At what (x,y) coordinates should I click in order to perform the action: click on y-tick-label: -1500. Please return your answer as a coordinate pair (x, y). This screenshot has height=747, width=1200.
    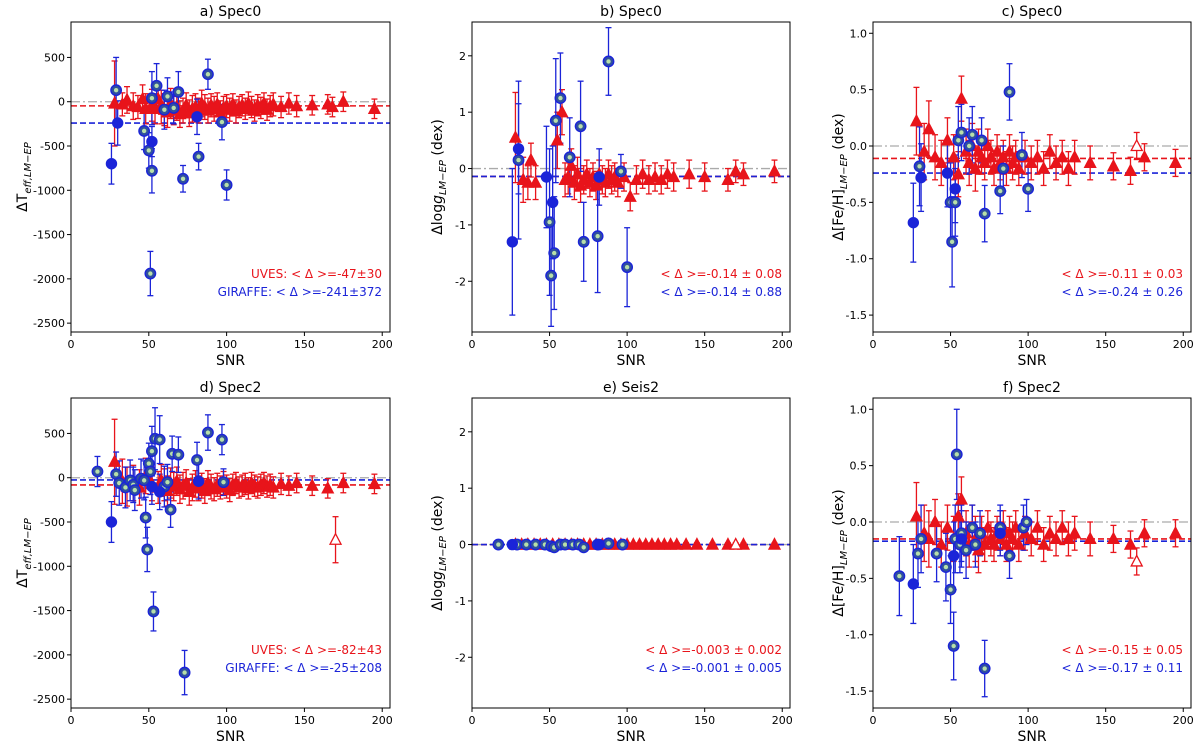
    Looking at the image, I should click on (49, 611).